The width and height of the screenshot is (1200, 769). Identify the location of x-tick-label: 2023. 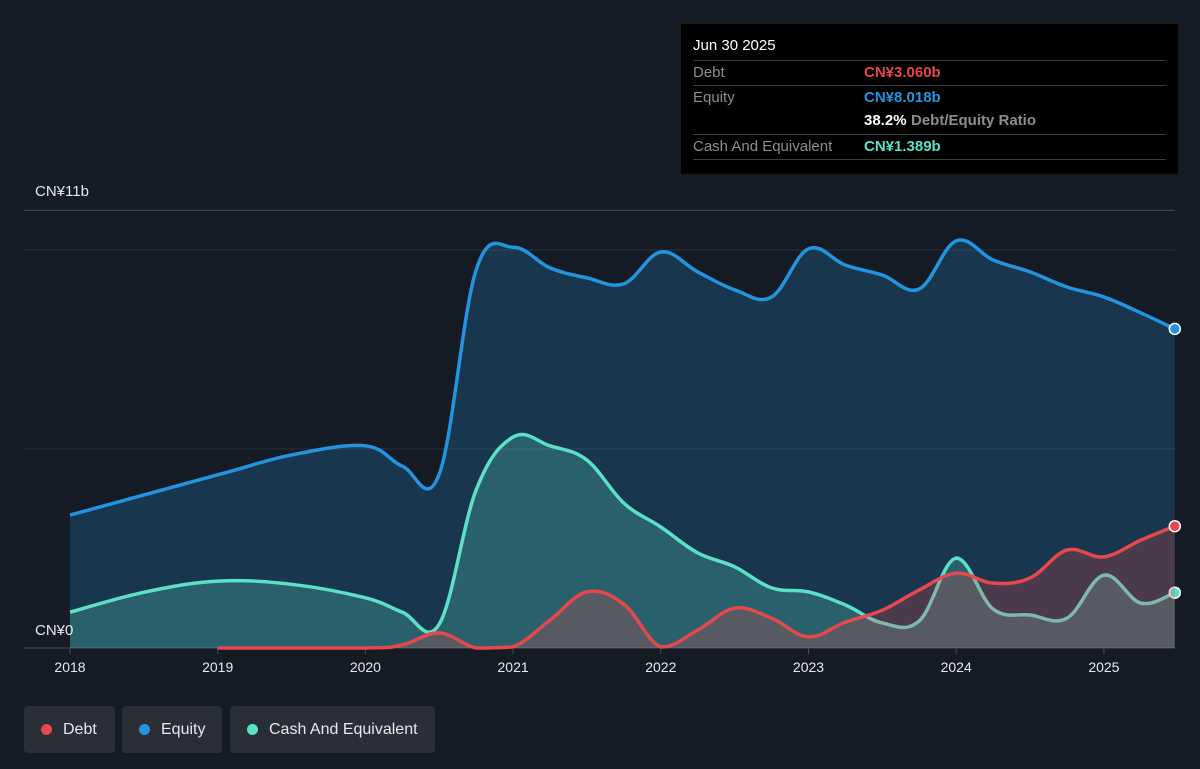
(808, 667).